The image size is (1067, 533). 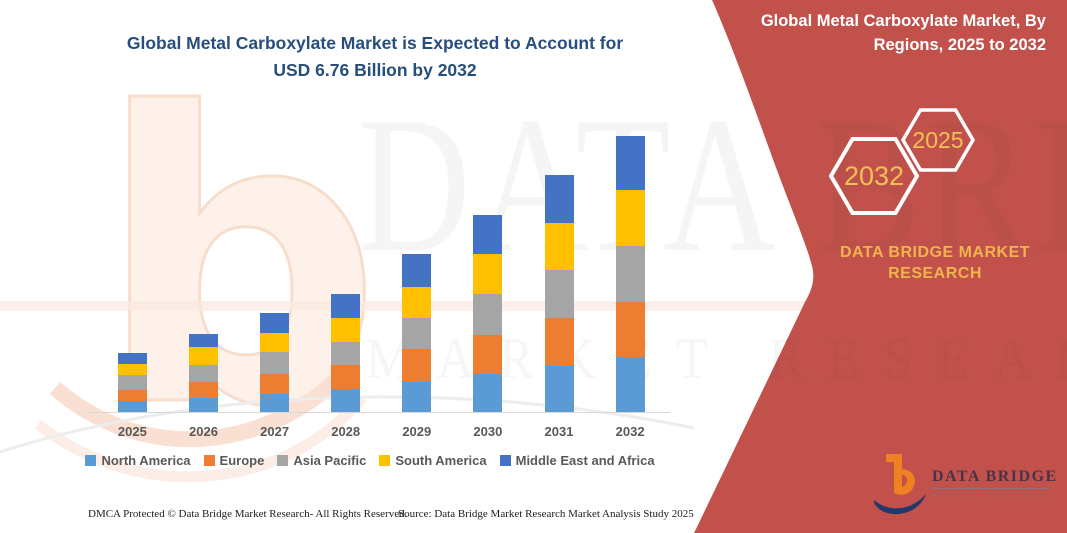 What do you see at coordinates (146, 460) in the screenshot?
I see `legend-label: North America` at bounding box center [146, 460].